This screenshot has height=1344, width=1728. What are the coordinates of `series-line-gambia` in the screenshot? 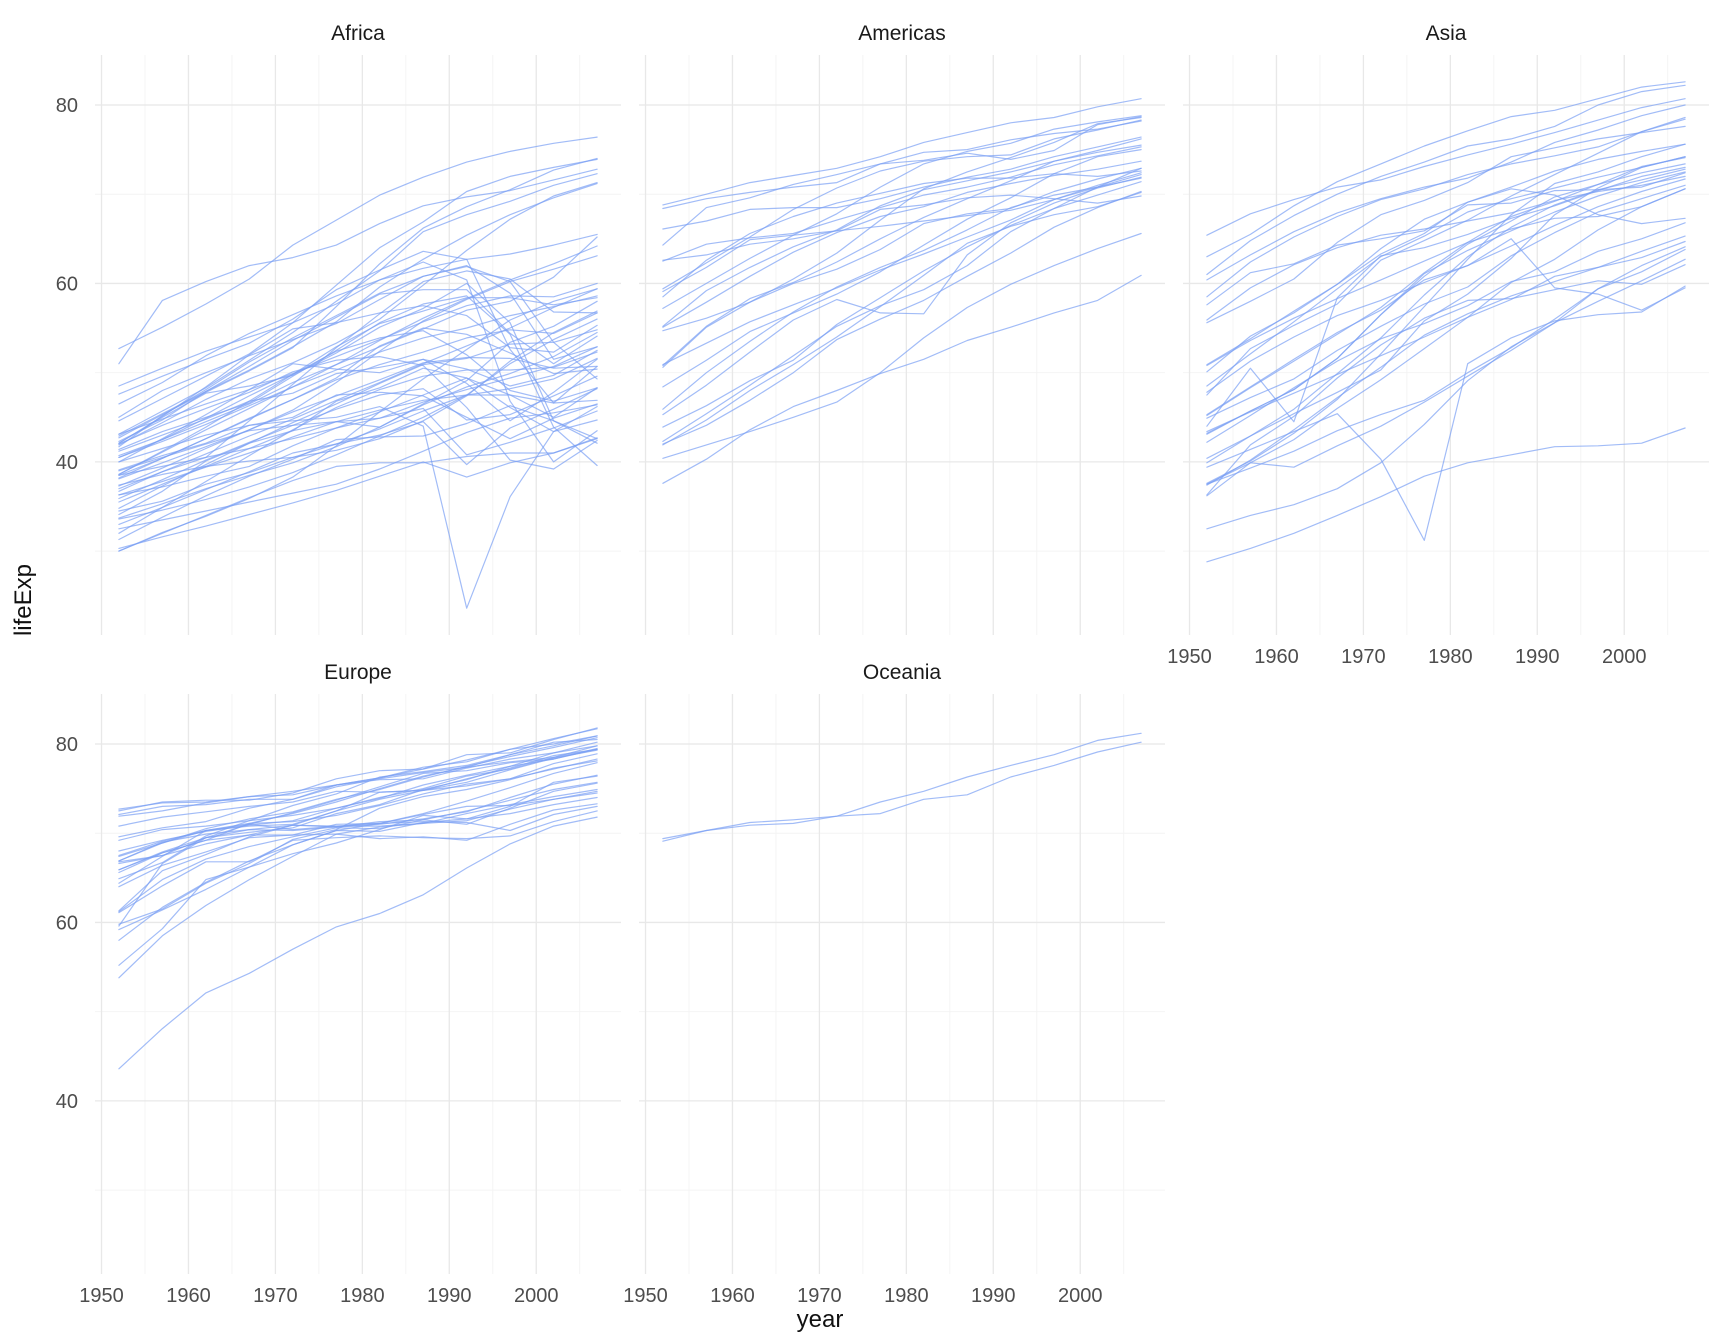 It's located at (358, 420).